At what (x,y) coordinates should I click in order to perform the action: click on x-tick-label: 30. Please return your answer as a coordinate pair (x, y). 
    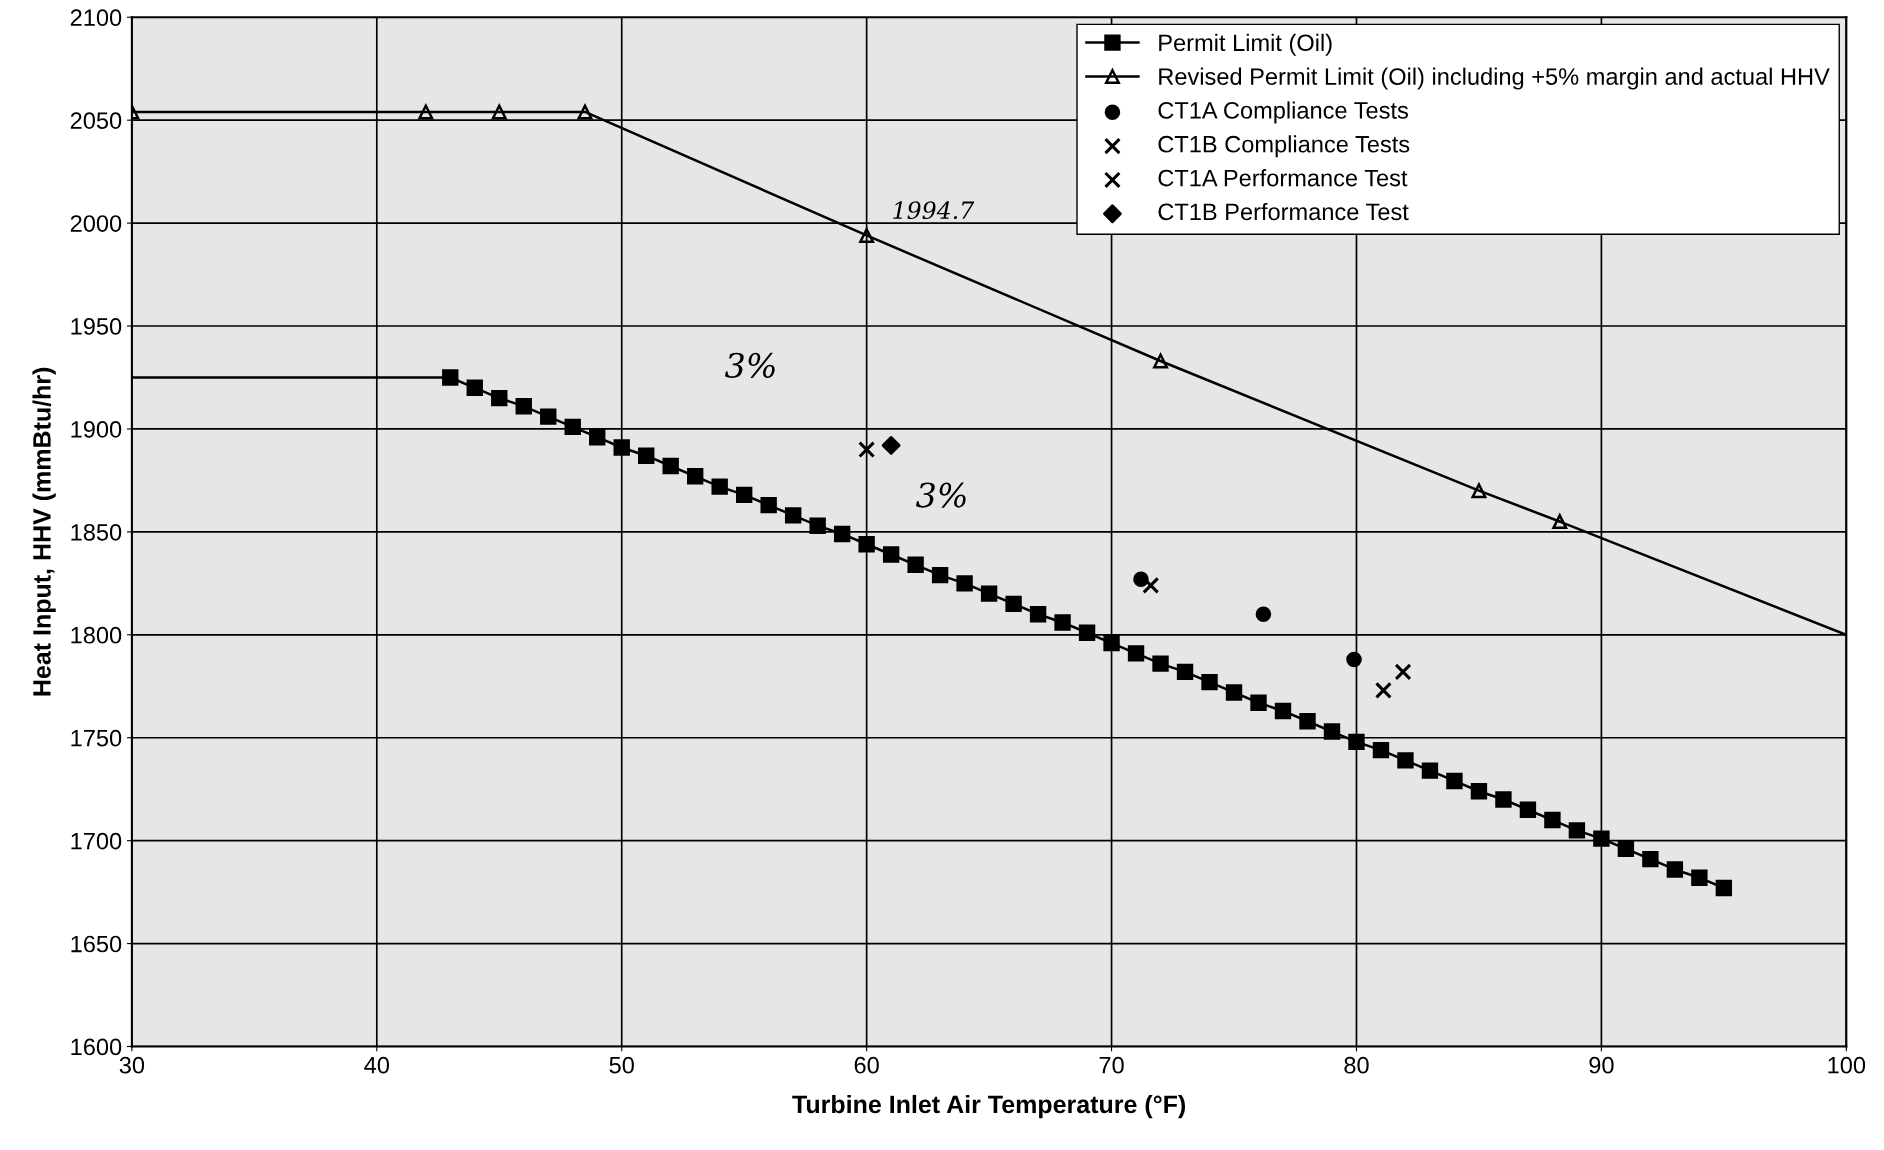
    Looking at the image, I should click on (132, 1065).